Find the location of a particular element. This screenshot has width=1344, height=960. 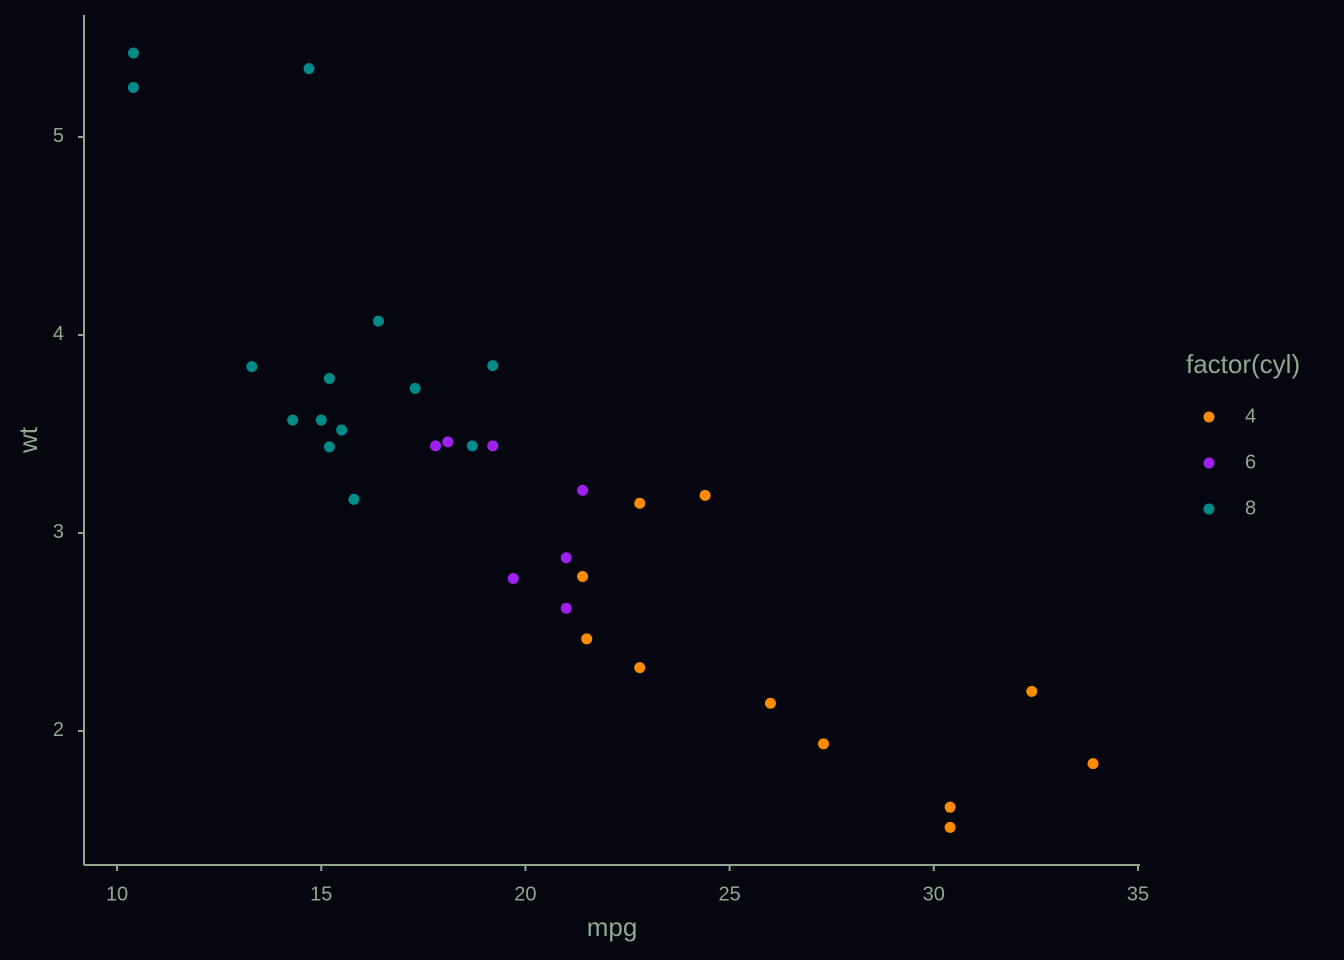

x-tick-label: 25 is located at coordinates (729, 894).